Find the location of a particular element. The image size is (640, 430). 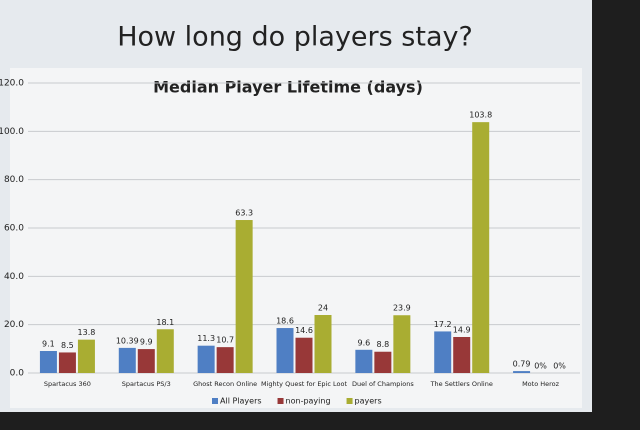

x-tick-label: Ghost Recon Online is located at coordinates (225, 384).